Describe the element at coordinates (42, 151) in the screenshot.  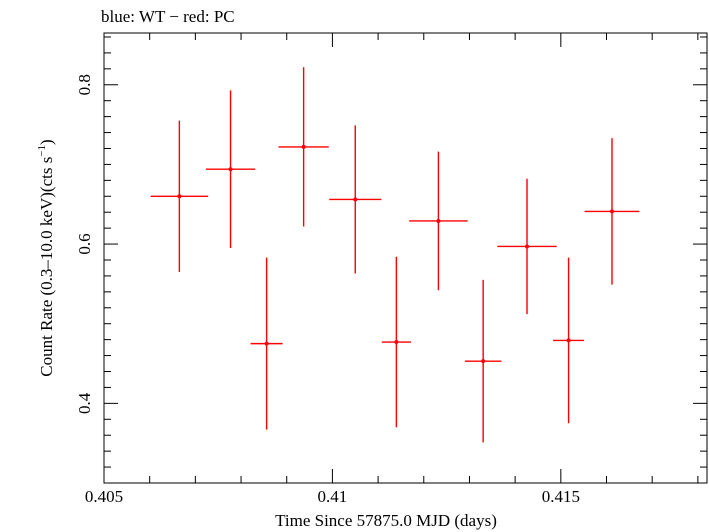
I see `y-axis-label-exponent: −1` at that location.